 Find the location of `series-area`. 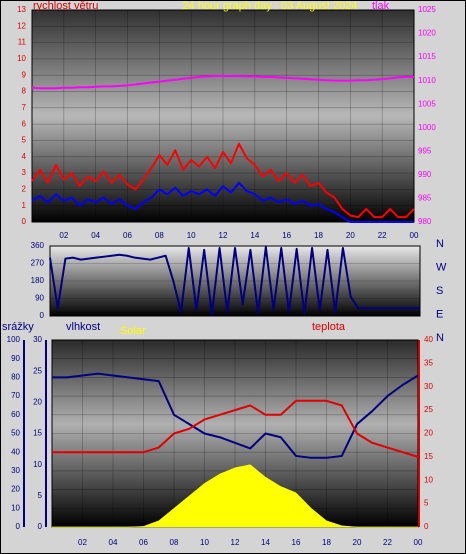

series-area is located at coordinates (235, 496).